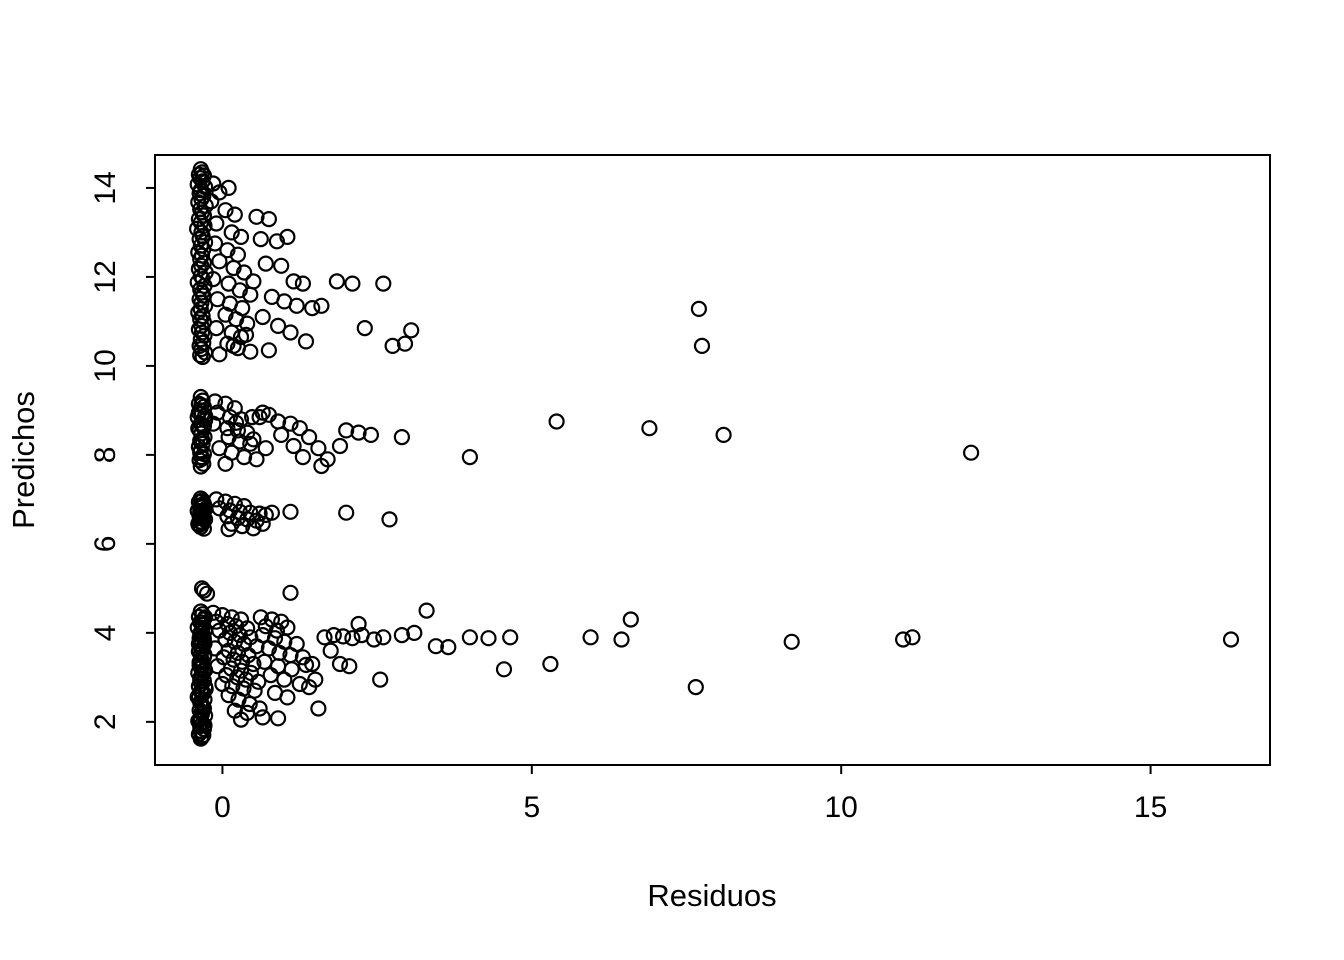  What do you see at coordinates (711, 895) in the screenshot?
I see `x-axis-title: Residuos` at bounding box center [711, 895].